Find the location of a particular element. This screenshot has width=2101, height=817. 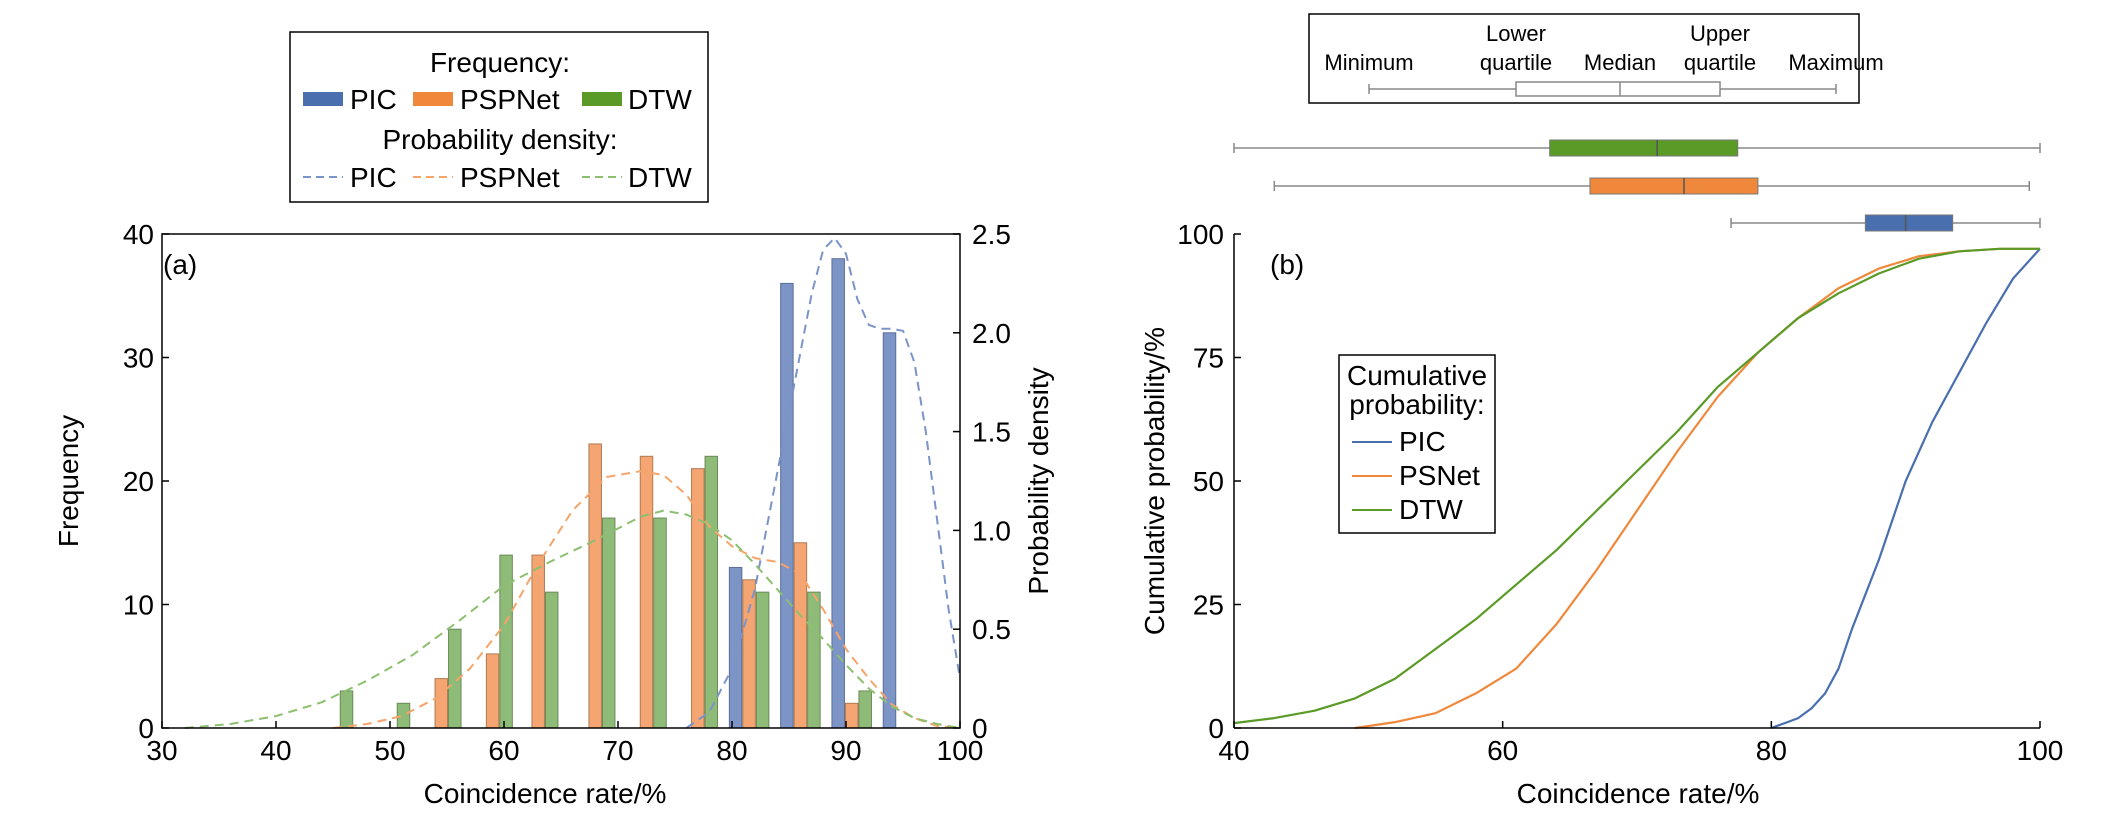

panel-a-y2-ticks: 0 0.5 1.0 1.5 2.0 2.5 is located at coordinates (982, 481).